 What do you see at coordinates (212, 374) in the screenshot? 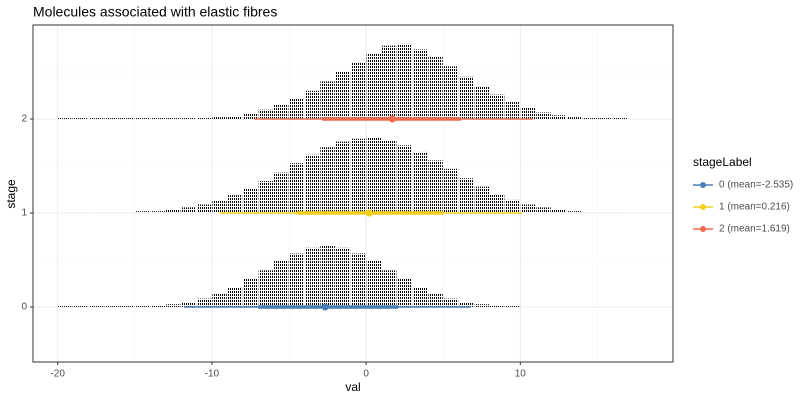
I see `x-tick-label: -10` at bounding box center [212, 374].